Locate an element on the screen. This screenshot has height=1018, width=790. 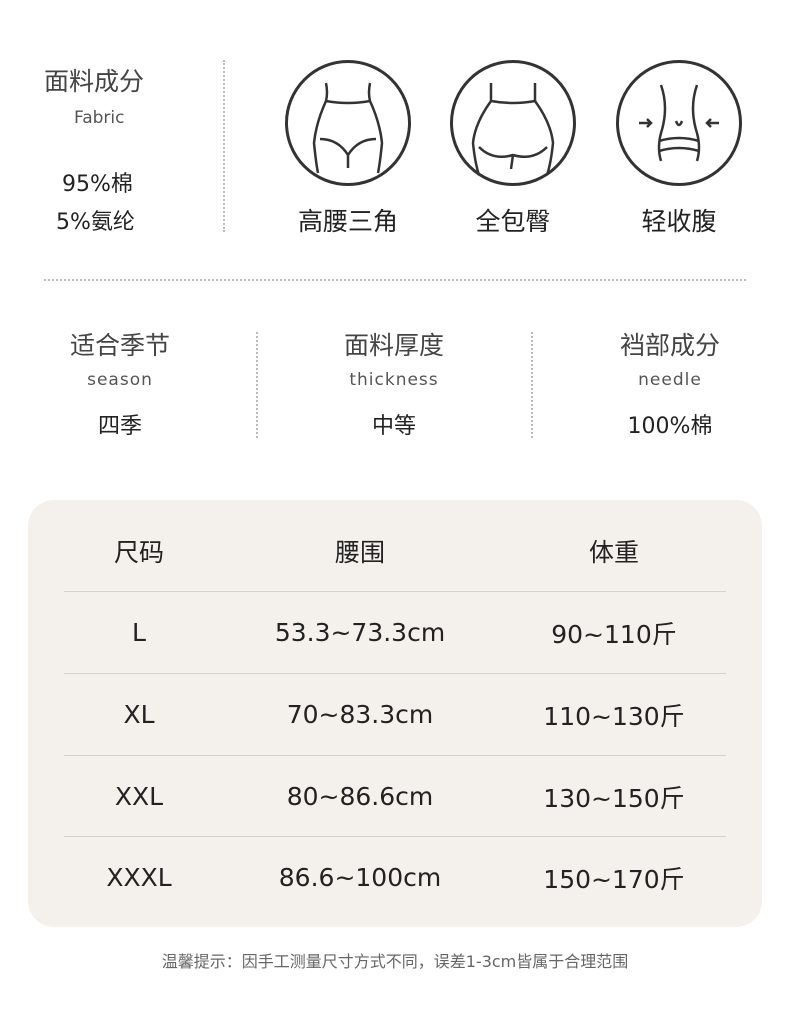
feature-label: 轻收腹 is located at coordinates (679, 221).